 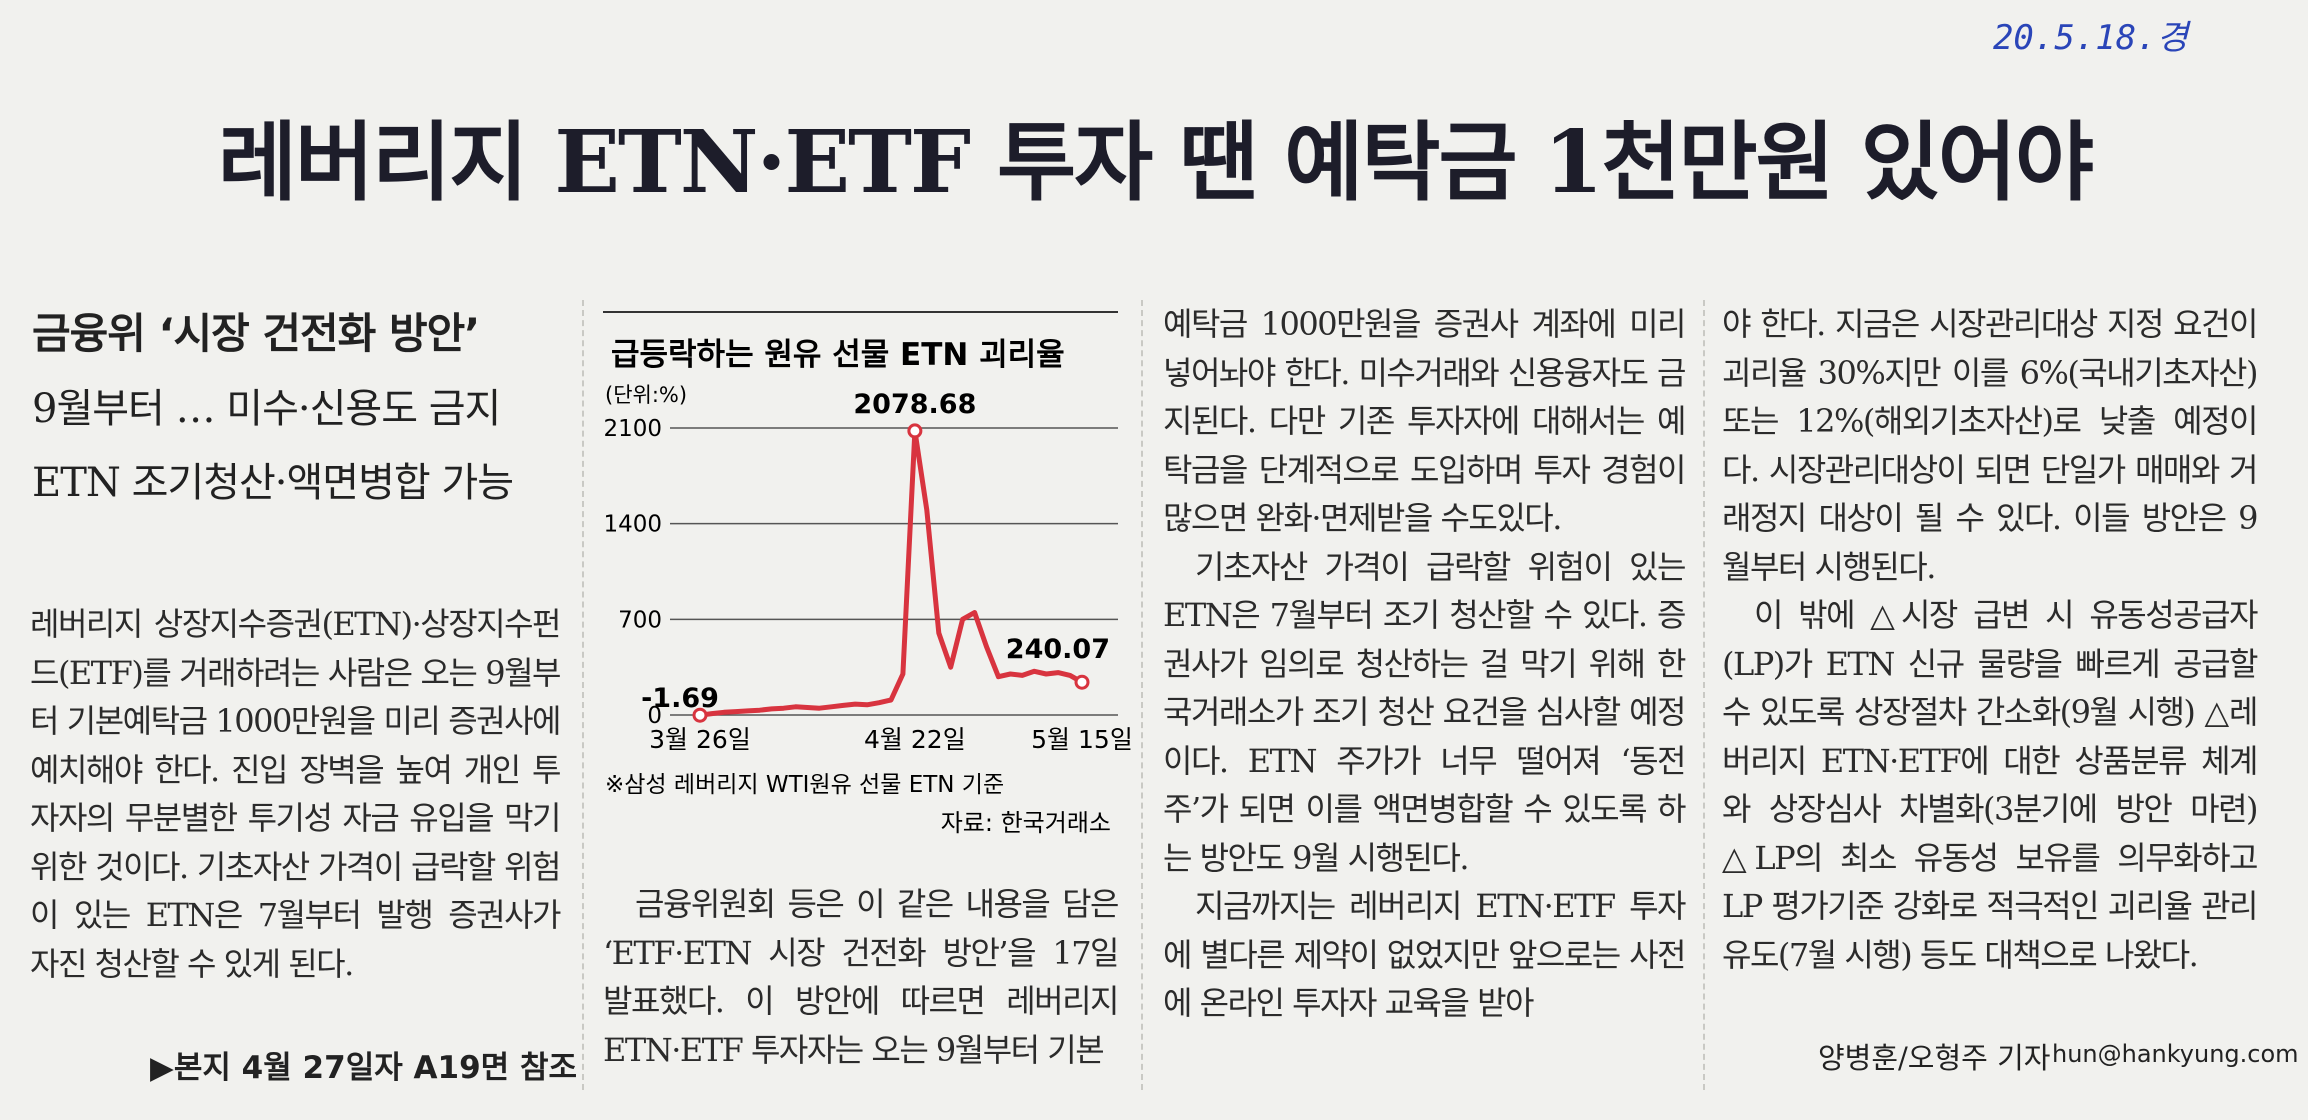 I want to click on headline: 레버리지 ETN·ETF 투자 땐 예탁금 1천만원 있어야, so click(x=1155, y=162).